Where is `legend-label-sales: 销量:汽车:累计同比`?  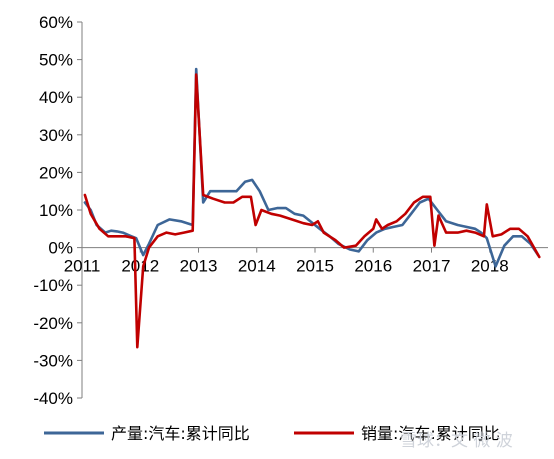
legend-label-sales: 销量:汽车:累计同比 is located at coordinates (430, 433).